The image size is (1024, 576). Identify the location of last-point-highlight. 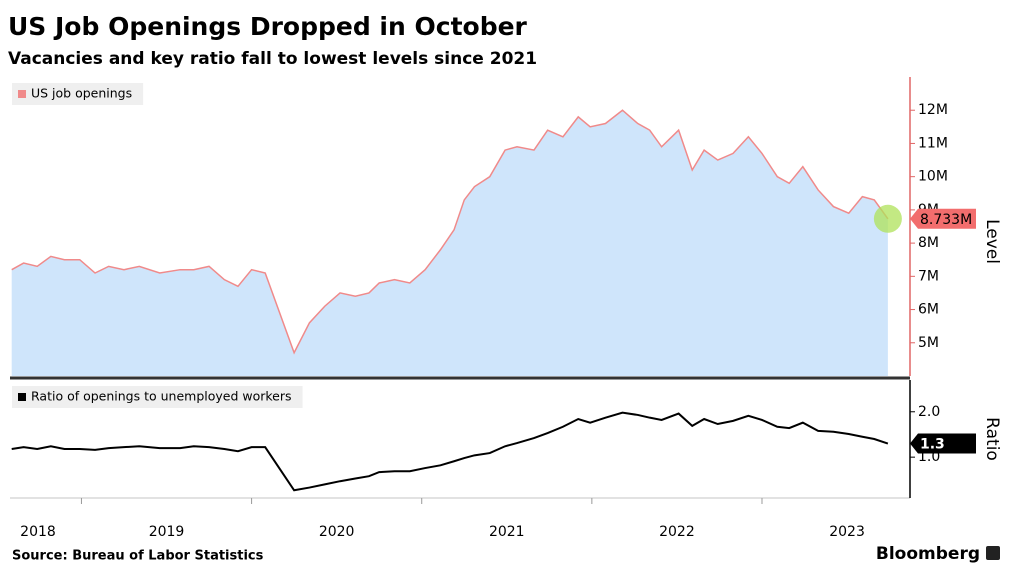
(887, 218).